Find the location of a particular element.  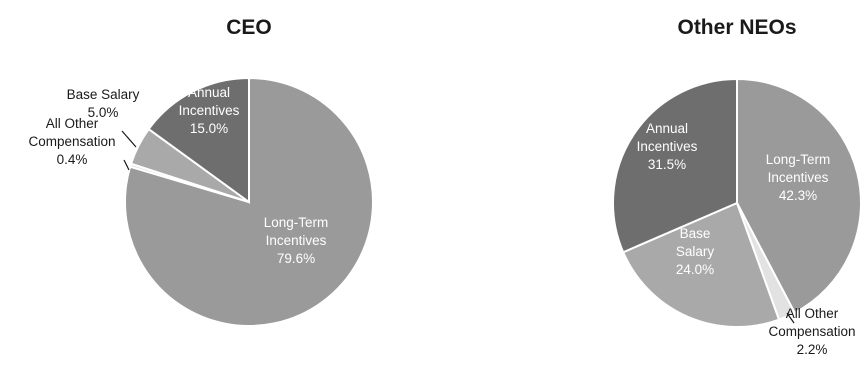

slice-label-other-neos-long-term-incentives: Long-Term Incentives 42.3% is located at coordinates (798, 177).